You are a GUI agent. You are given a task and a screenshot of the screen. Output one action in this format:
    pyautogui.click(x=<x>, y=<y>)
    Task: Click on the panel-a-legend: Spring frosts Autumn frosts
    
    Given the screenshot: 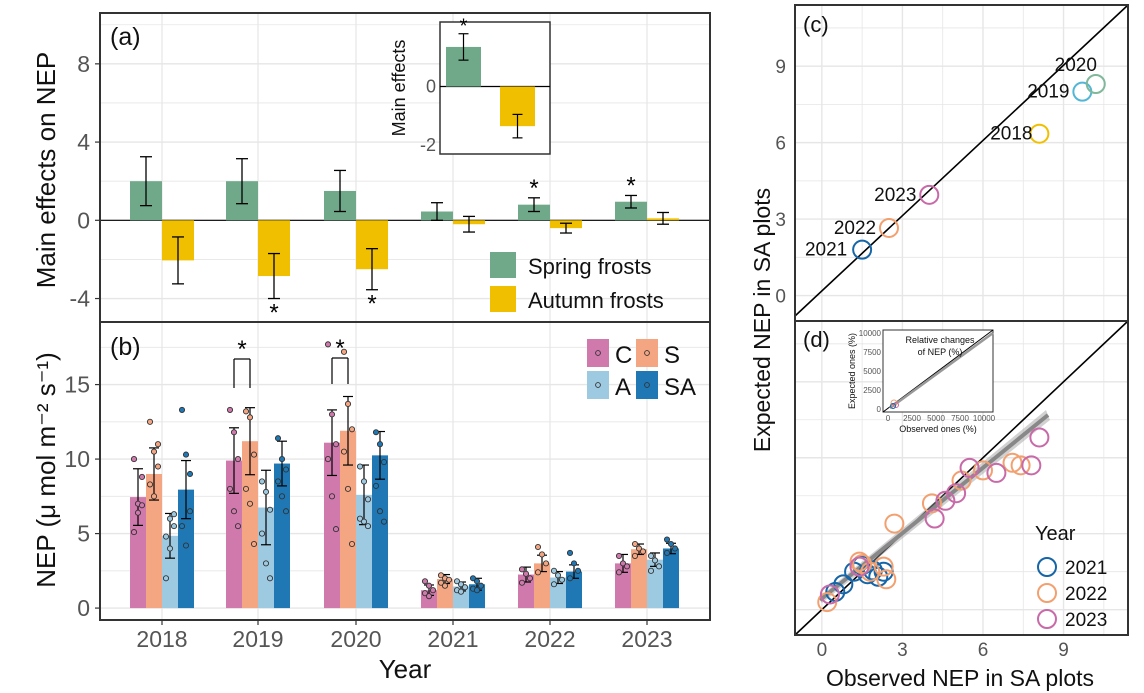 What is the action you would take?
    pyautogui.click(x=577, y=282)
    